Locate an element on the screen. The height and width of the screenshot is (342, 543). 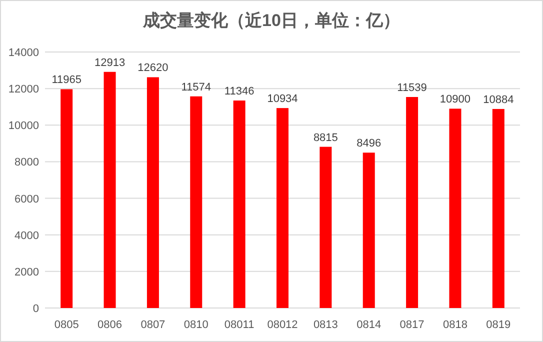
y-tick-label: 10000 is located at coordinates (23, 126).